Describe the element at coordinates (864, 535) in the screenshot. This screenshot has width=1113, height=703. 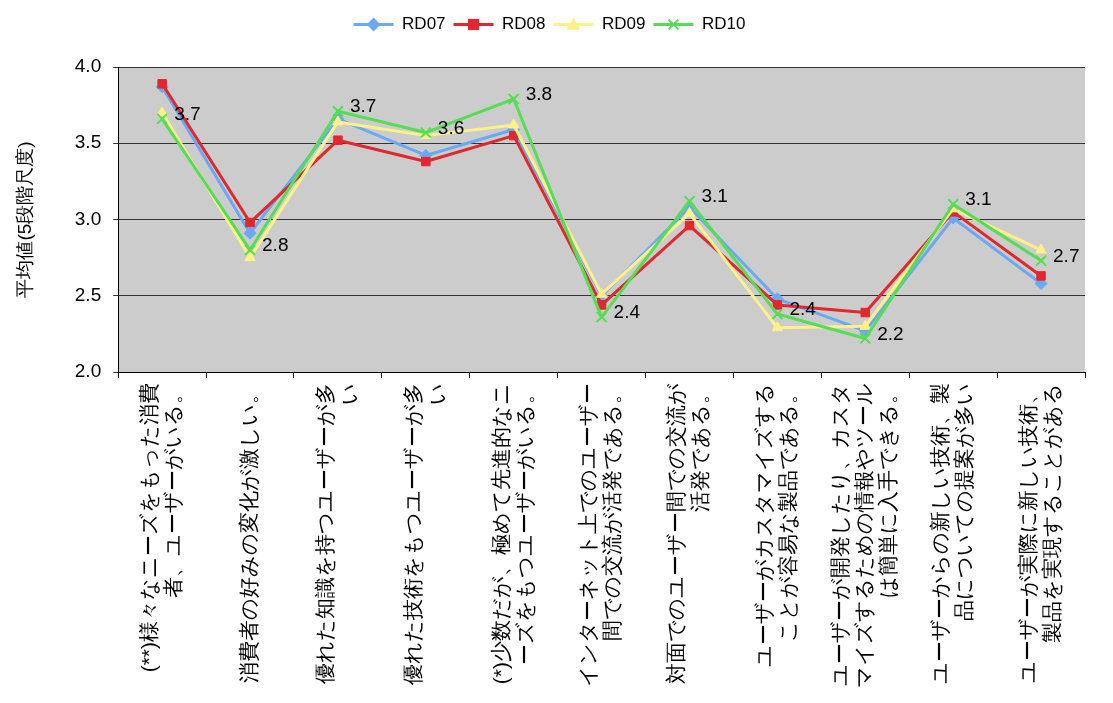
I see `x-tick-label: ユーザーが開発したり、カスタマイズするための情報やツールは簡単に入手できる。` at that location.